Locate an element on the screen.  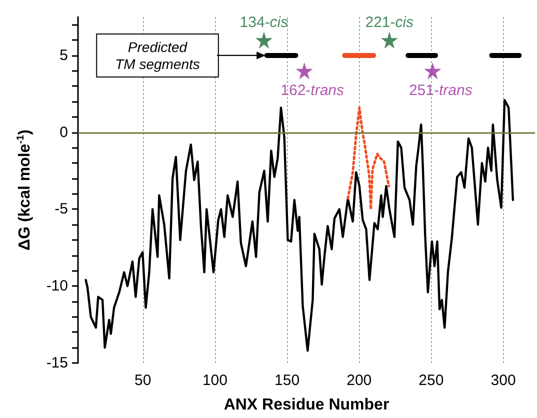
y-tick-label: 0 is located at coordinates (64, 132).